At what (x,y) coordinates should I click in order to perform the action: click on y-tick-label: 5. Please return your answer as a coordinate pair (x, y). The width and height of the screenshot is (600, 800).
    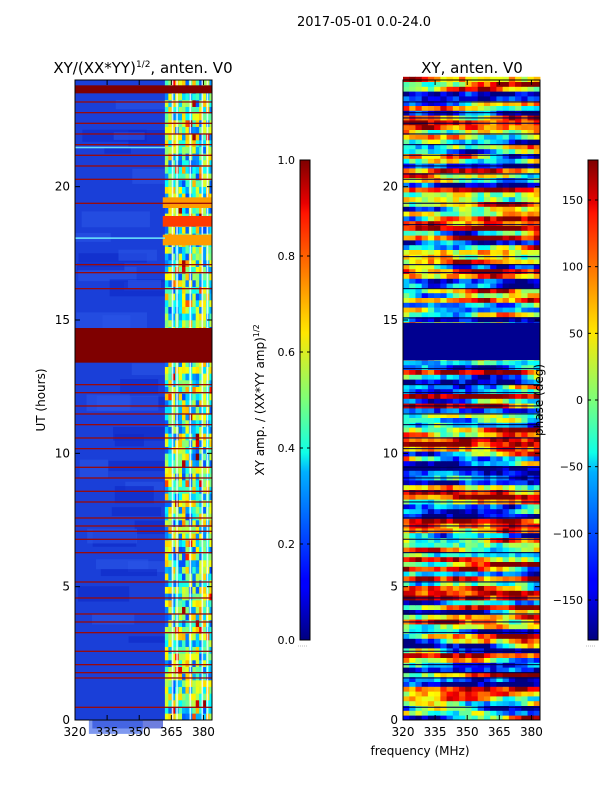
    Looking at the image, I should click on (66, 587).